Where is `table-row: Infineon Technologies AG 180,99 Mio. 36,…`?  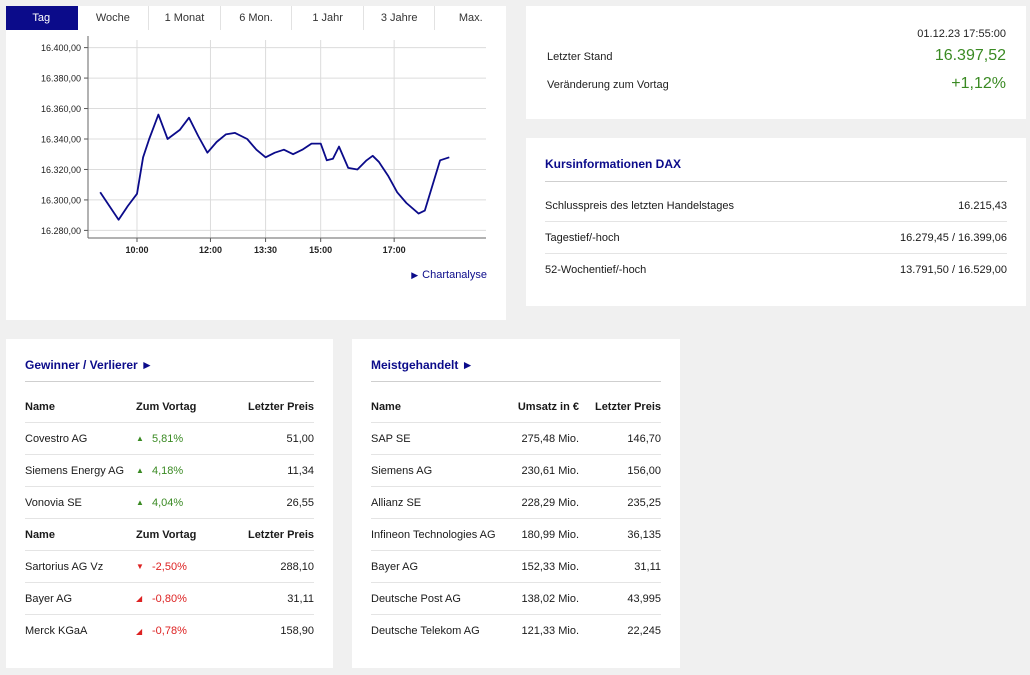
table-row: Infineon Technologies AG 180,99 Mio. 36,… is located at coordinates (516, 535).